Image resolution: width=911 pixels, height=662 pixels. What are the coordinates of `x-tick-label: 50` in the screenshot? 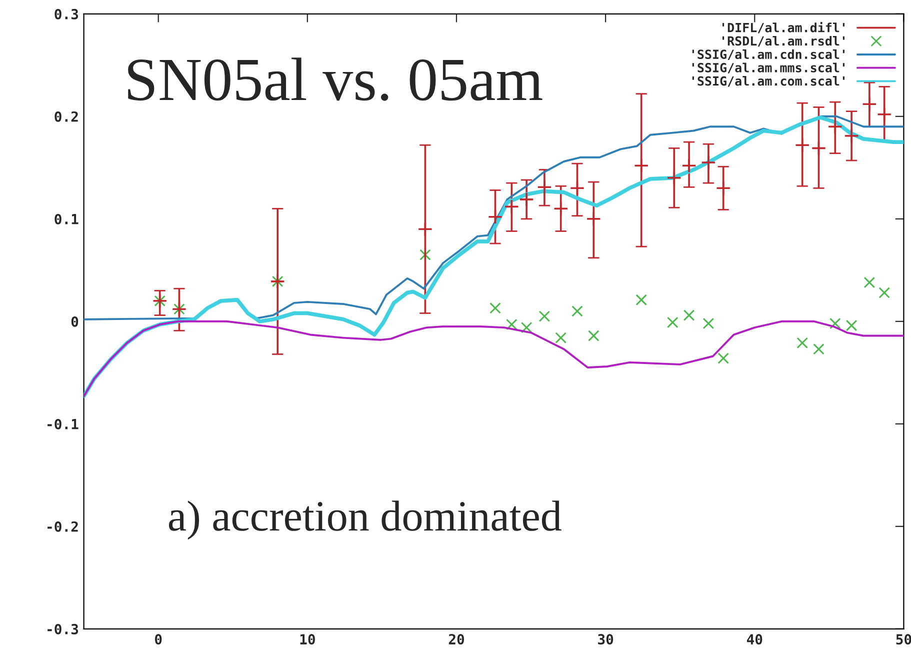 It's located at (903, 639).